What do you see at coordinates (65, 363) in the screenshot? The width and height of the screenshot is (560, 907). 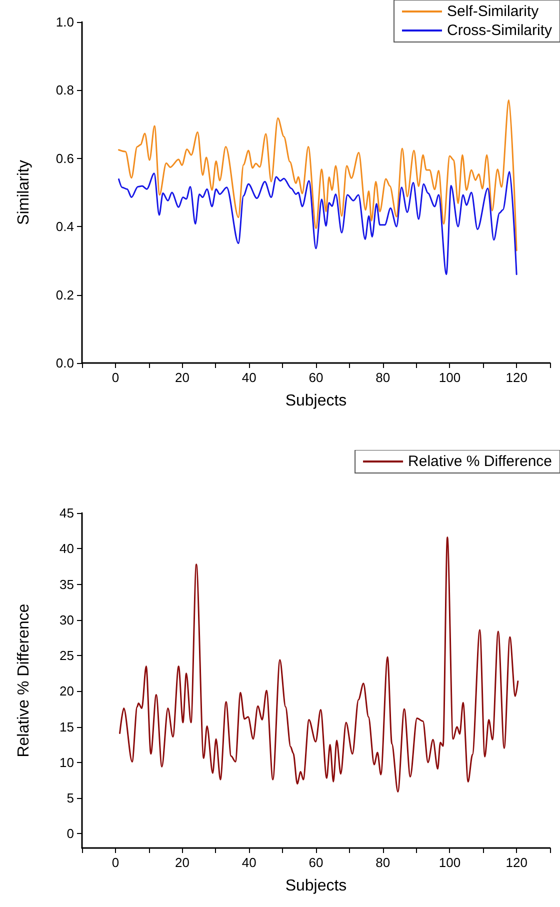 I see `y-tick-label: 0.0` at bounding box center [65, 363].